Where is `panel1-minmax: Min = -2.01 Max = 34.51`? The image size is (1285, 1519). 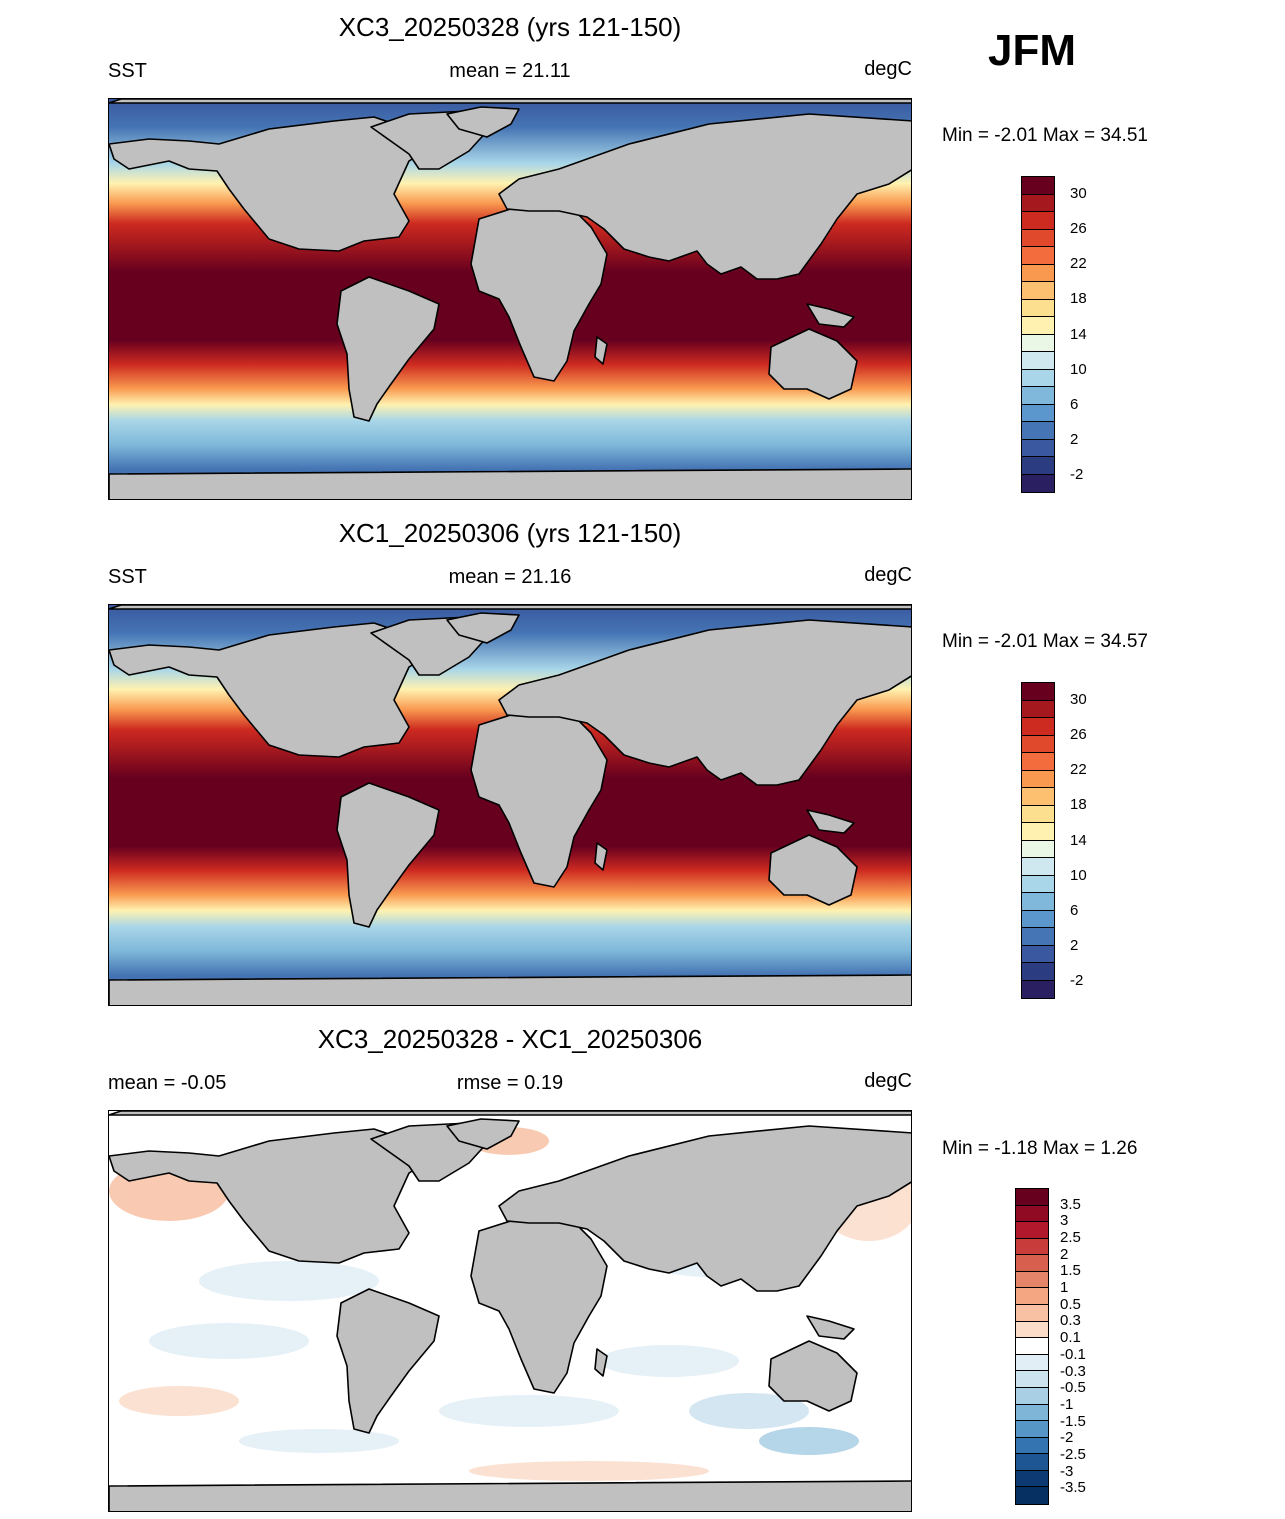
panel1-minmax: Min = -2.01 Max = 34.51 is located at coordinates (1045, 135).